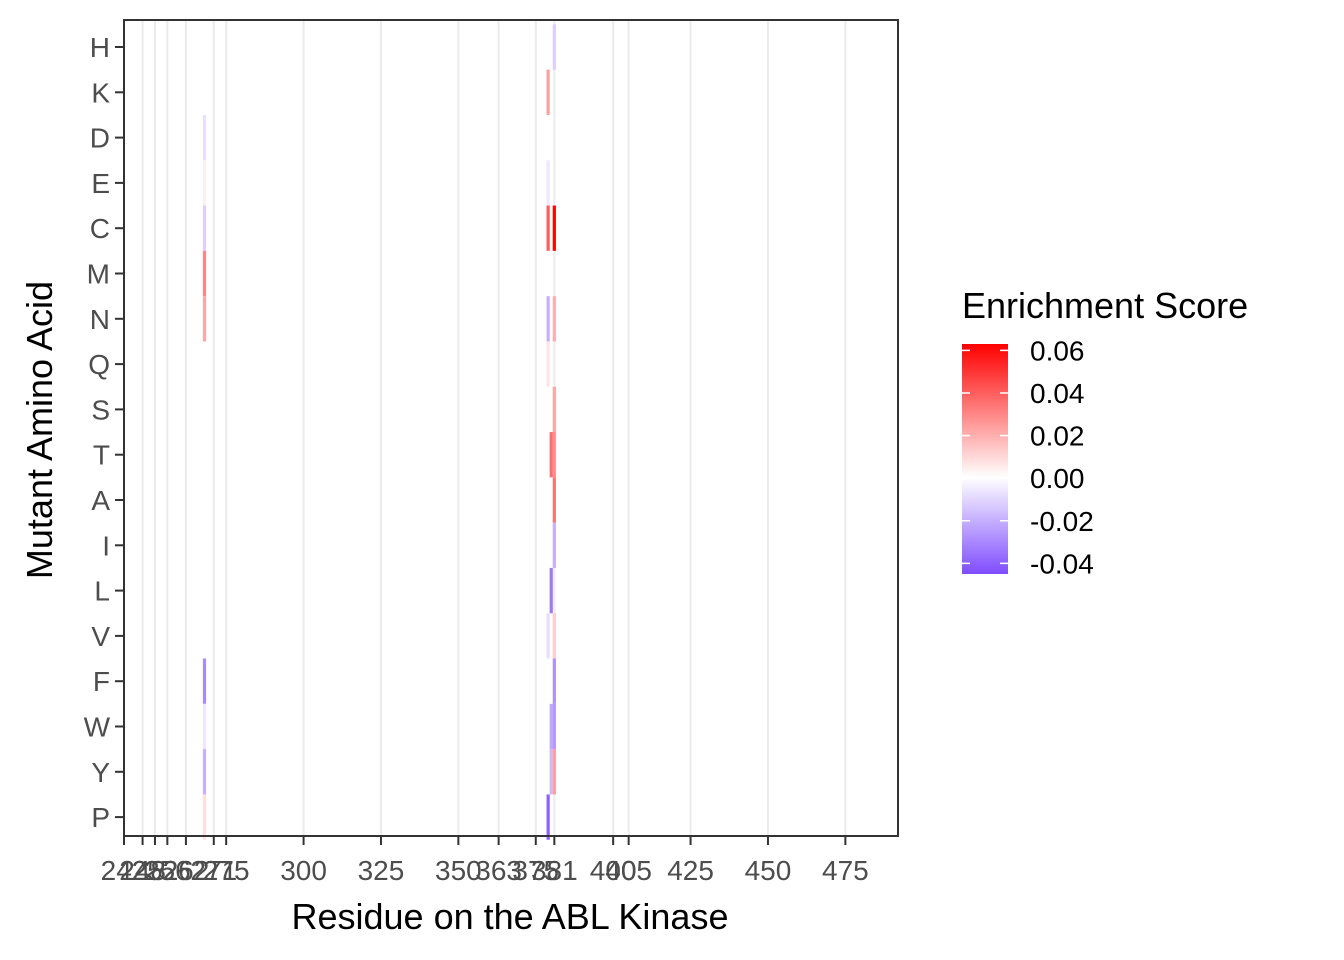 This screenshot has width=1344, height=960. What do you see at coordinates (167, 870) in the screenshot?
I see `x-tick-label-3: 256` at bounding box center [167, 870].